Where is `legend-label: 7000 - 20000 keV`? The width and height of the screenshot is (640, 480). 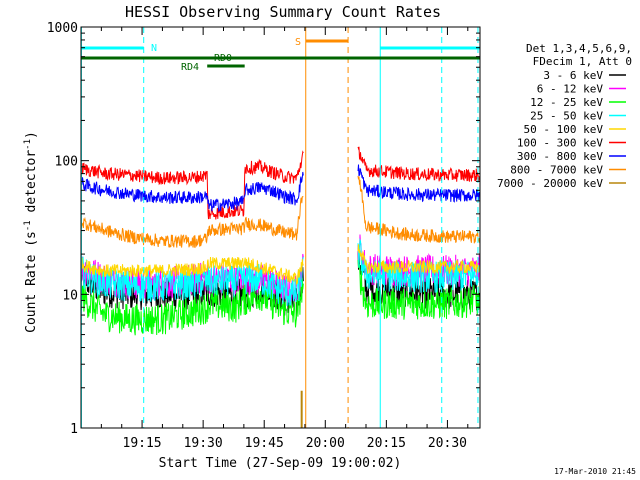
legend-label: 7000 - 20000 keV is located at coordinates (550, 183).